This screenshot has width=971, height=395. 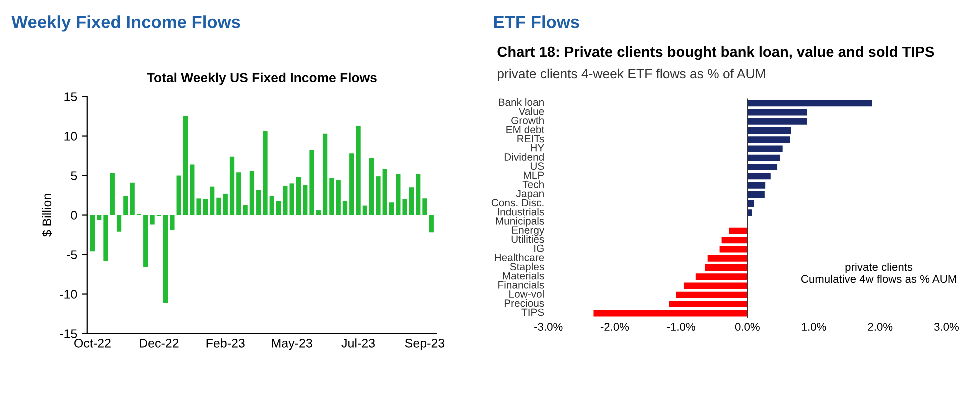 What do you see at coordinates (524, 157) in the screenshot?
I see `y-tick-label: Dividend` at bounding box center [524, 157].